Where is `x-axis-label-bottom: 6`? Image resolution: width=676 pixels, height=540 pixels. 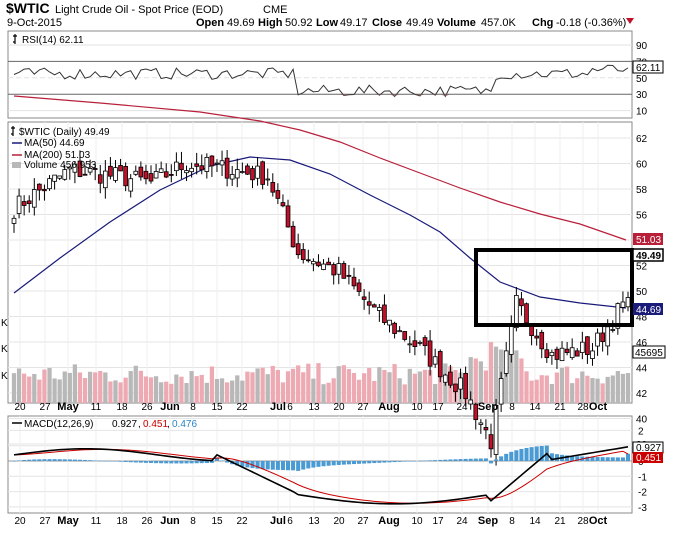 x-axis-label-bottom: 6 is located at coordinates (290, 521).